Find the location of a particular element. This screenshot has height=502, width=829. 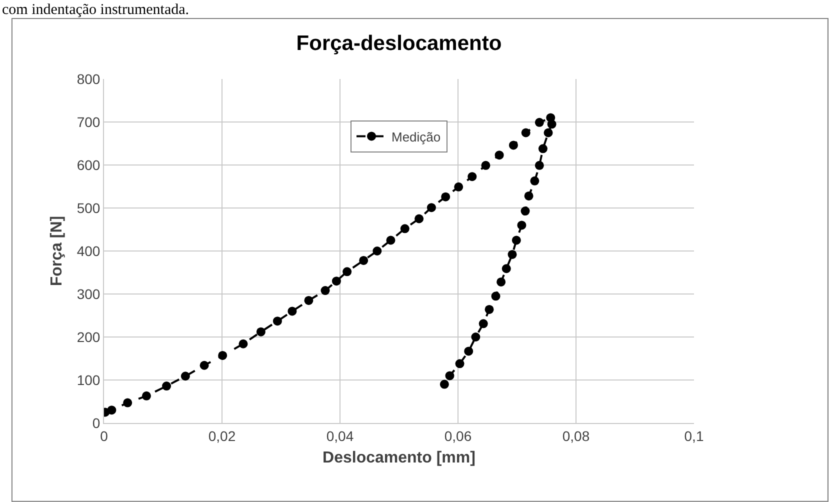

y-tick-label: 700 is located at coordinates (88, 122).